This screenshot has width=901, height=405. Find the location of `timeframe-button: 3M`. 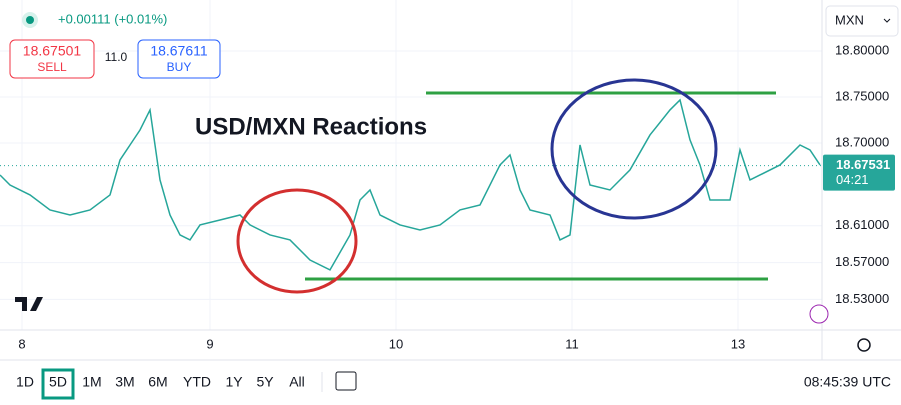

timeframe-button: 3M is located at coordinates (124, 382).